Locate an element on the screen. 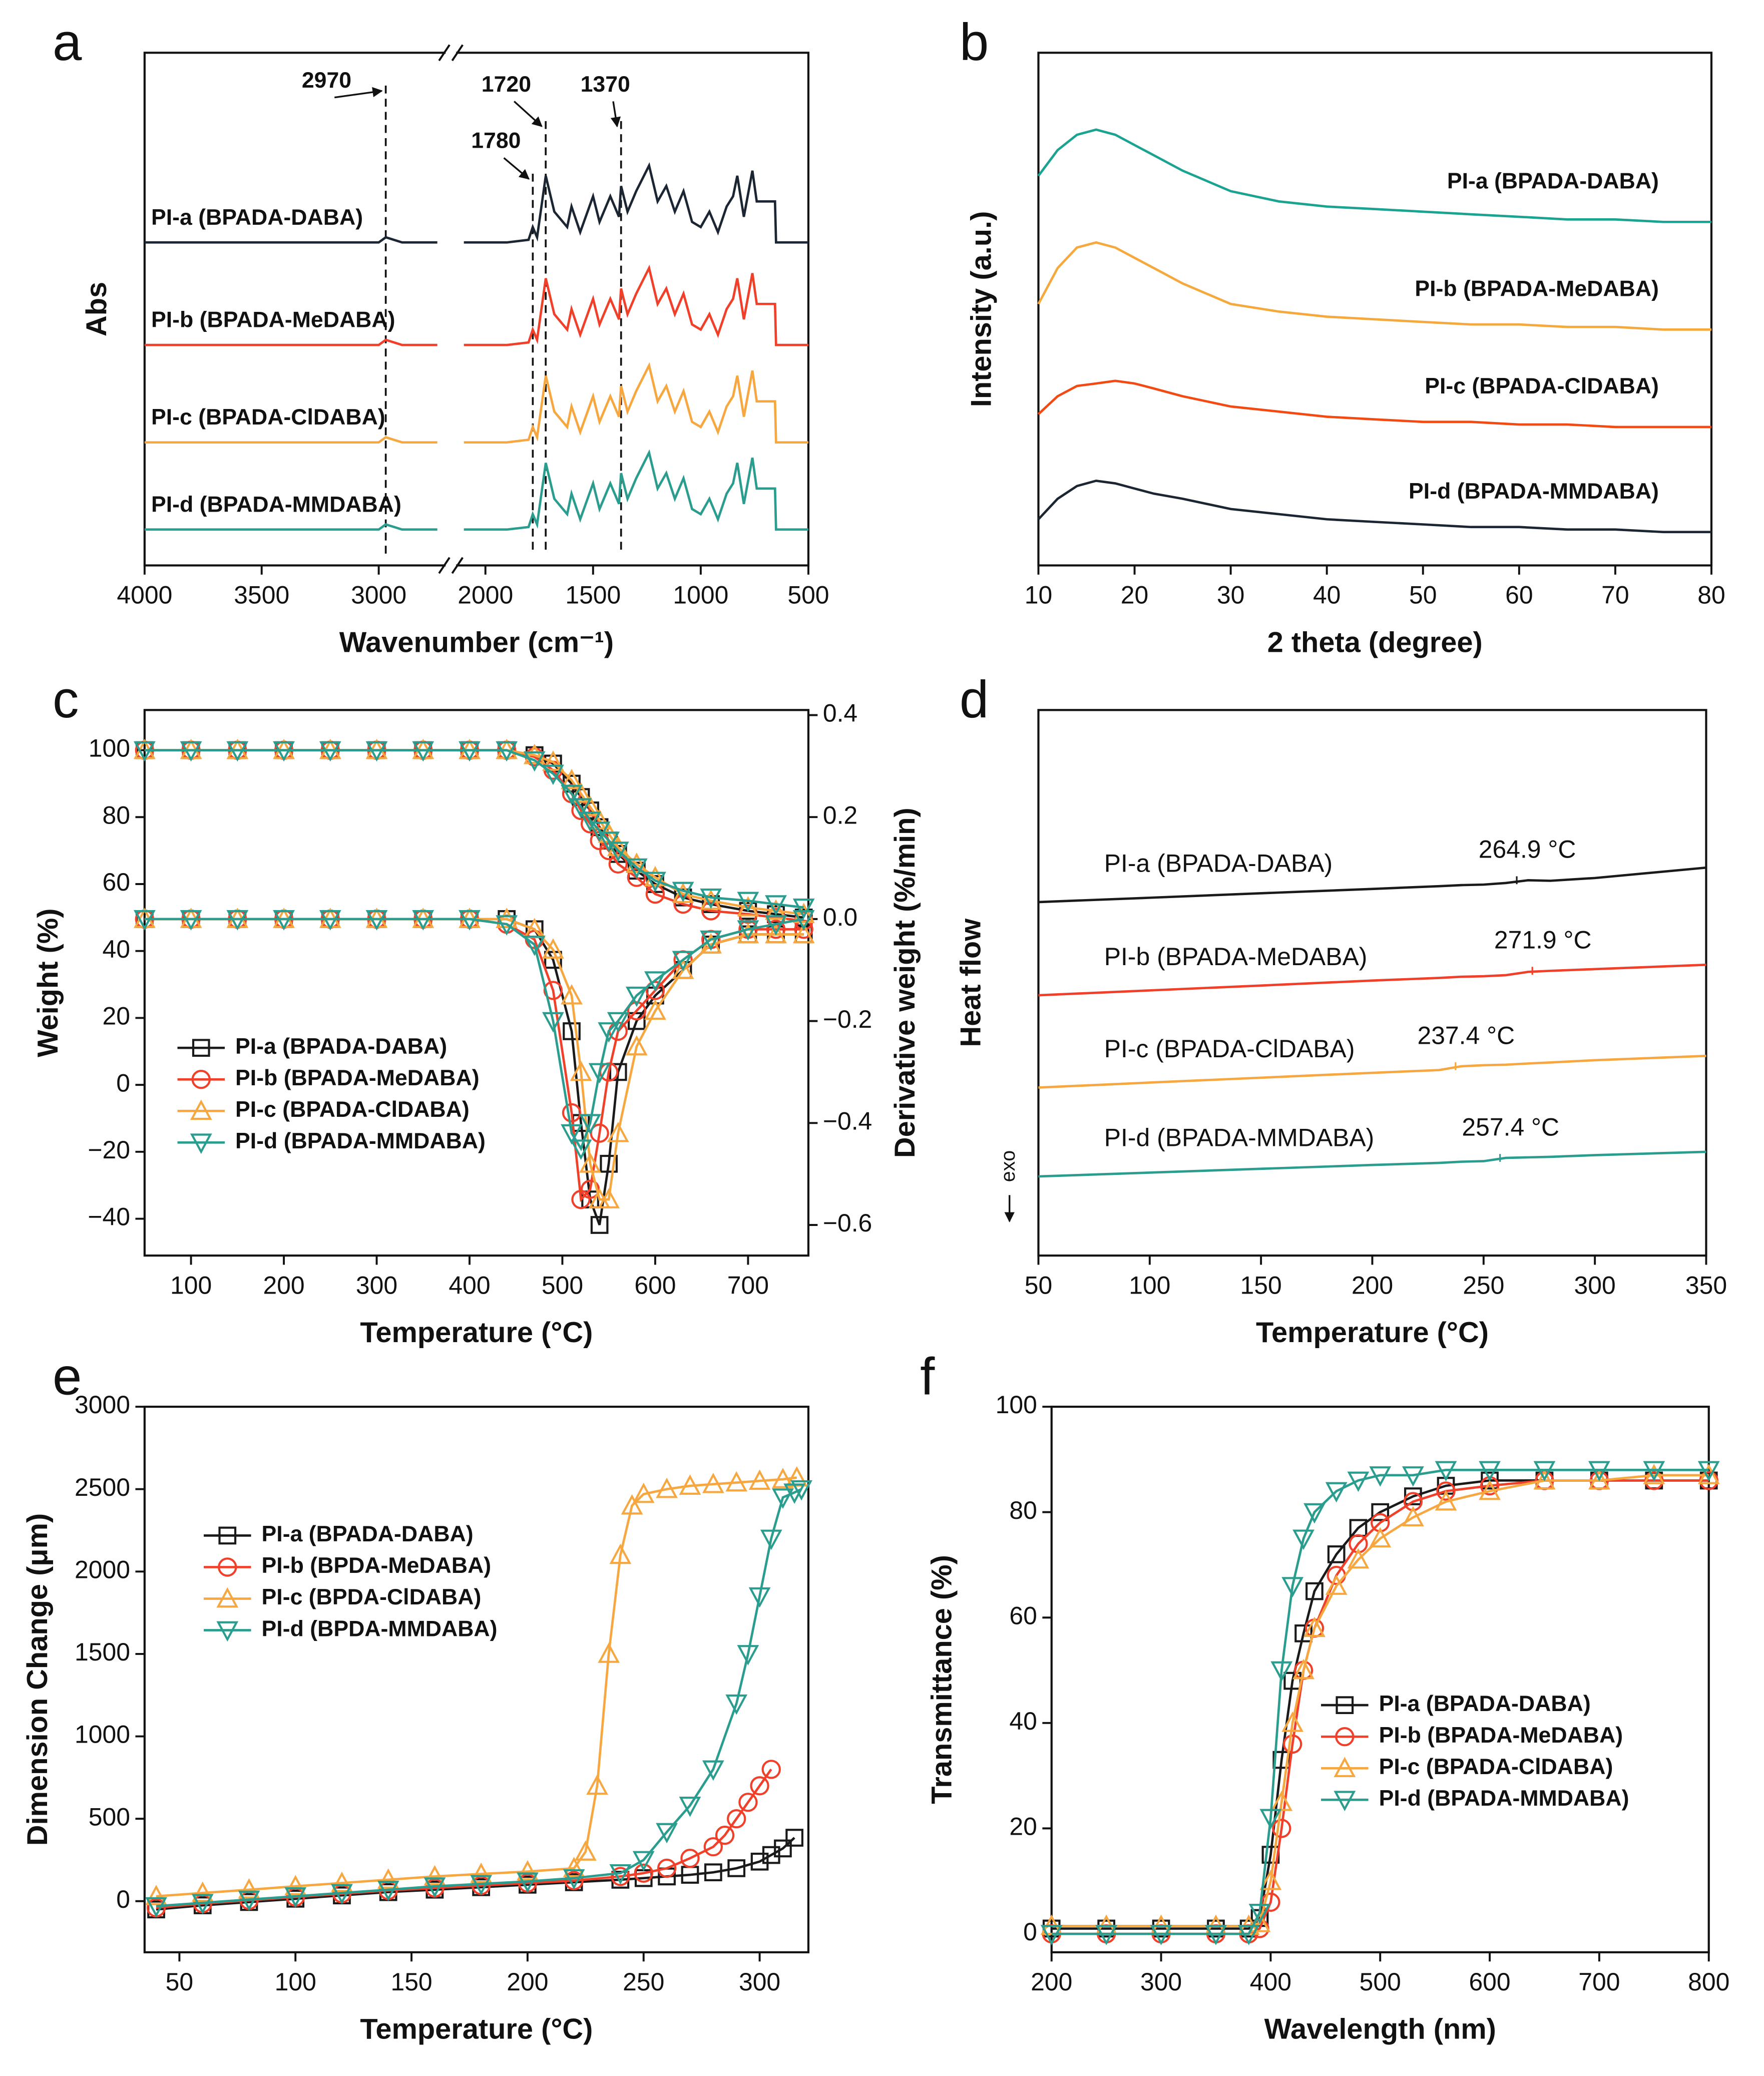  axis-break is located at coordinates (457, 565).